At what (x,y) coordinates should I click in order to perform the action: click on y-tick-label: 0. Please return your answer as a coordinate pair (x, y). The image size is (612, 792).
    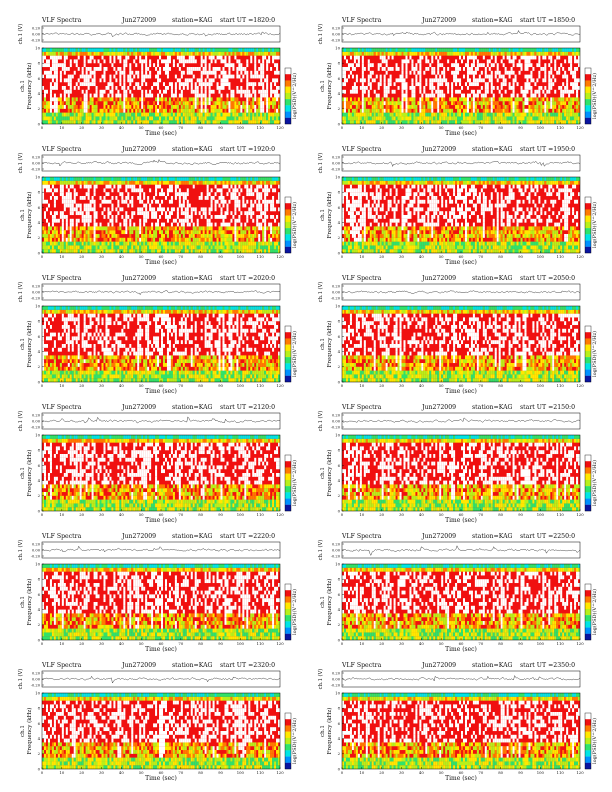
    Looking at the image, I should click on (339, 123).